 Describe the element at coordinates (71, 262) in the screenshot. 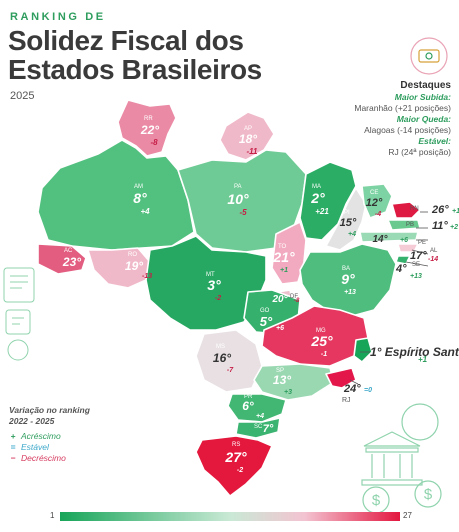

I see `rank-label-ac: 23°` at that location.